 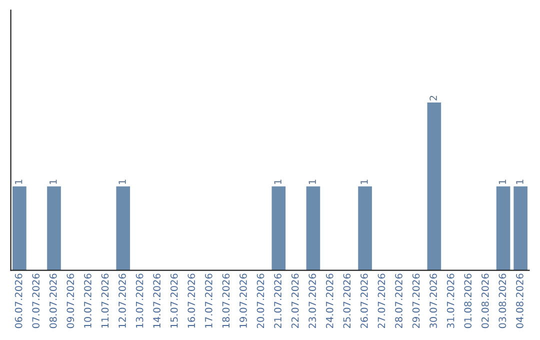 I want to click on x-tick-label: 30.07.2026, so click(x=433, y=301).